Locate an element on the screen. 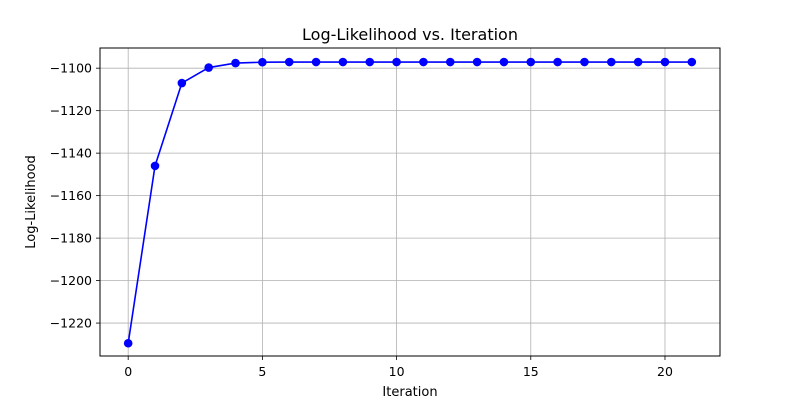 This screenshot has width=800, height=400. y-tick-label: −1140 is located at coordinates (71, 153).